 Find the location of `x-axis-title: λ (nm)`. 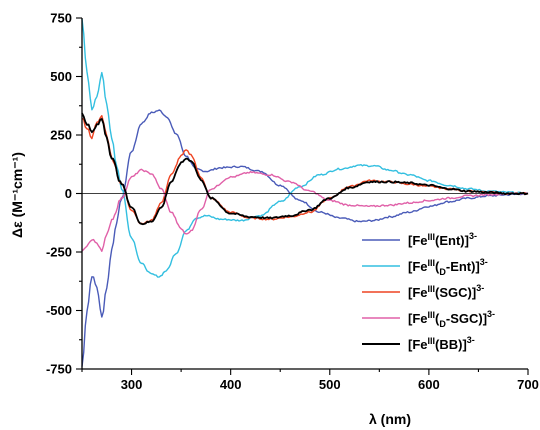

x-axis-title: λ (nm) is located at coordinates (390, 419).